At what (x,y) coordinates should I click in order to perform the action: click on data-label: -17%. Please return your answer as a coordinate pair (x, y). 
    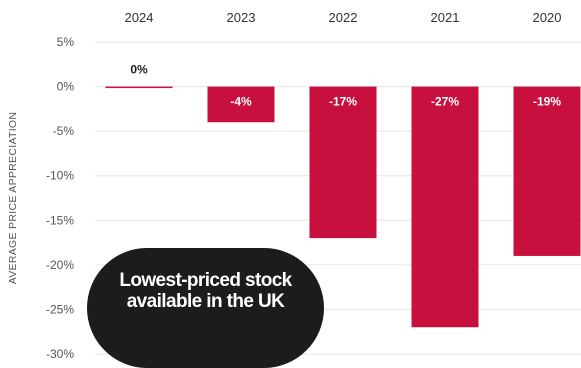
    Looking at the image, I should click on (343, 102).